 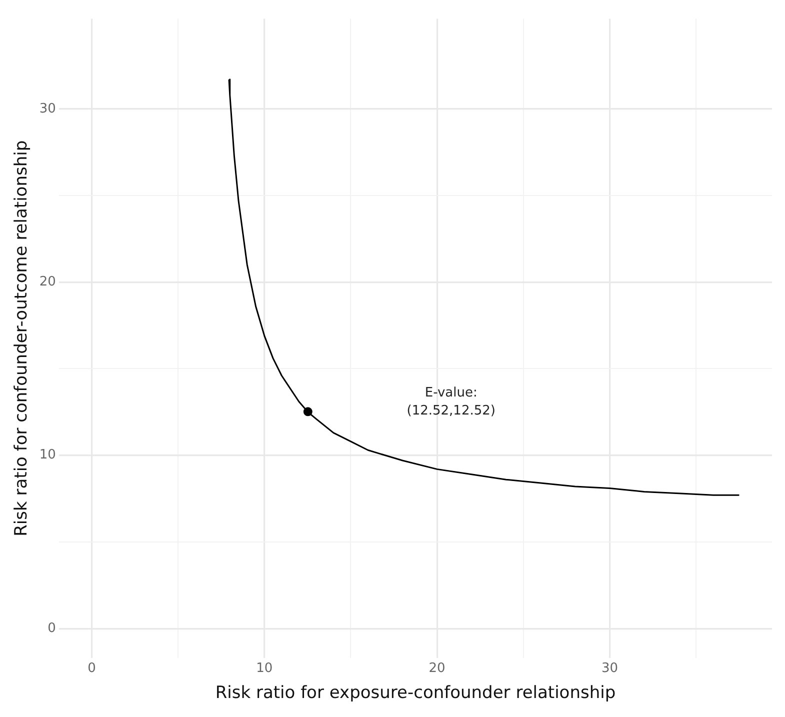 I want to click on x-tick-label: 10, so click(x=264, y=668).